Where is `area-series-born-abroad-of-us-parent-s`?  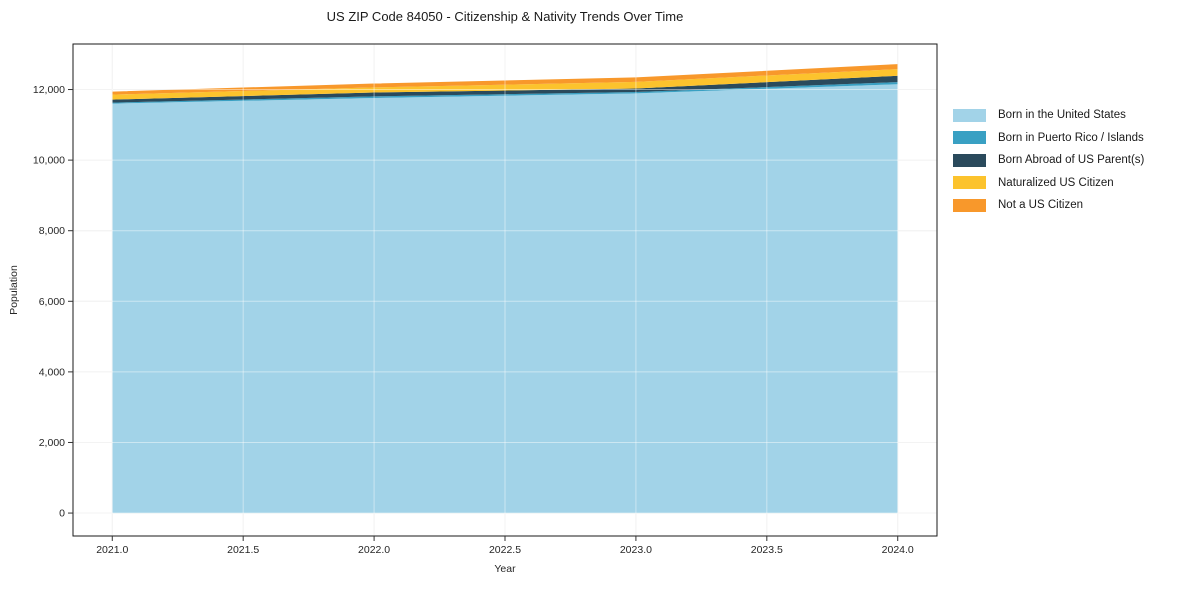
area-series-born-abroad-of-us-parent-s is located at coordinates (505, 89).